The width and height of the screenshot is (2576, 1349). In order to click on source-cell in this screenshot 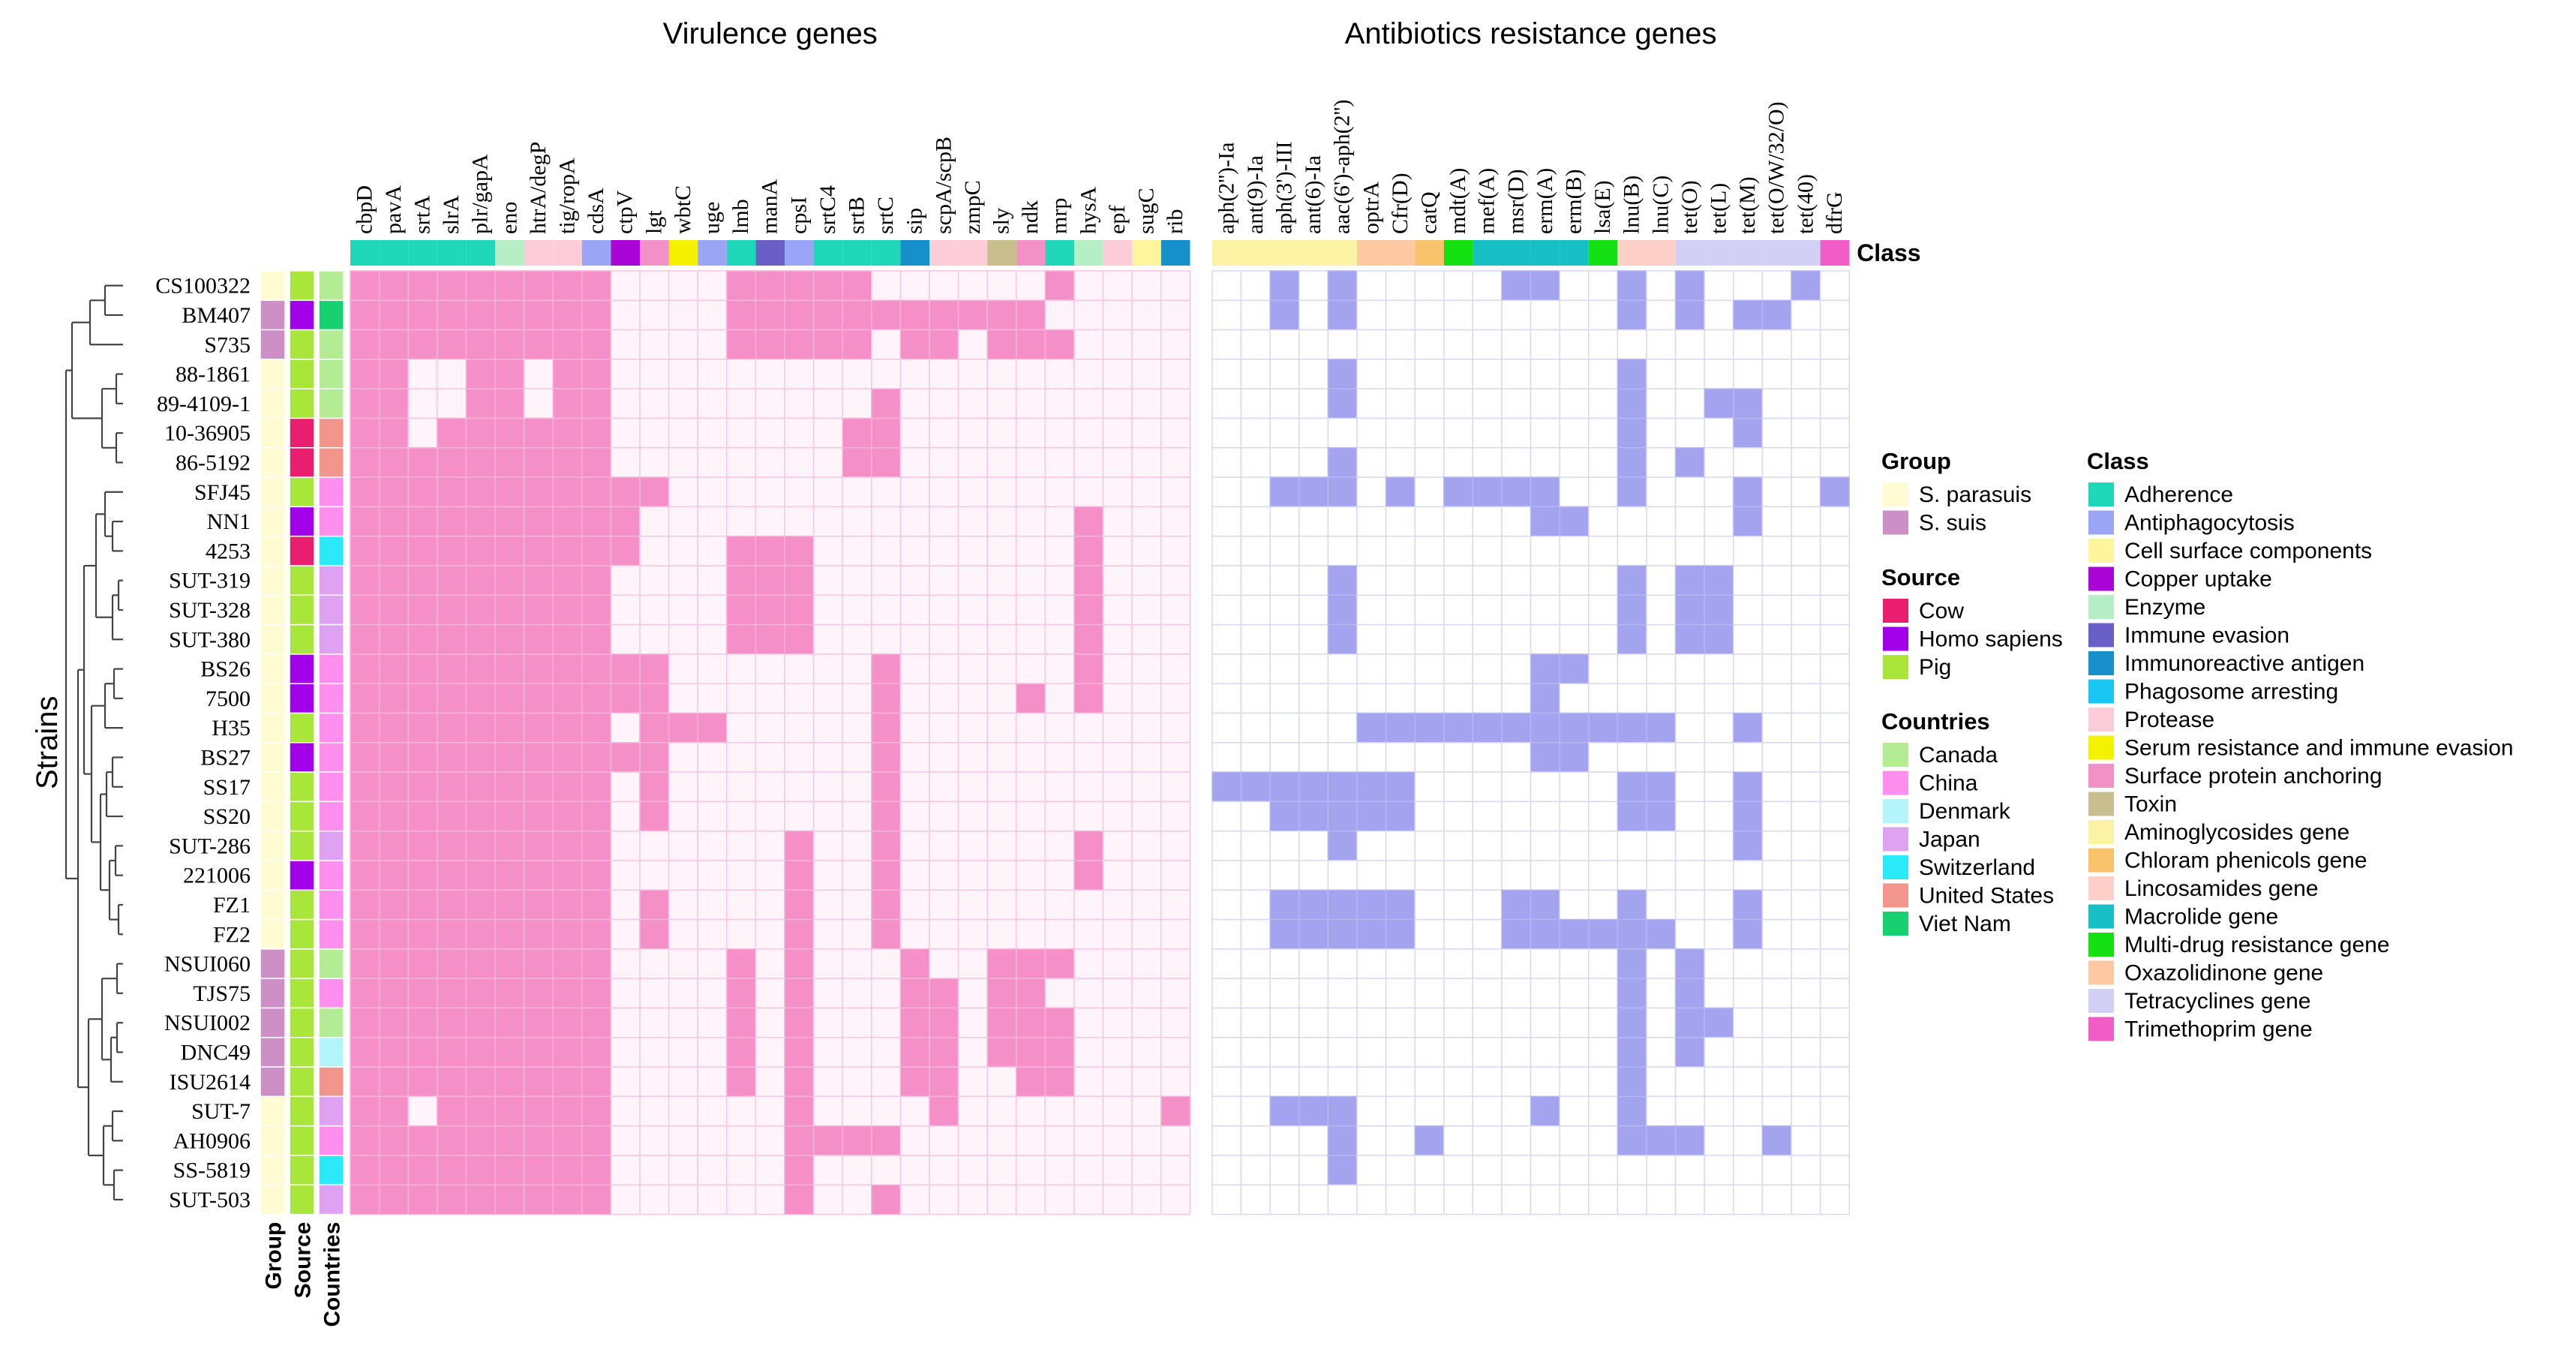, I will do `click(302, 462)`.